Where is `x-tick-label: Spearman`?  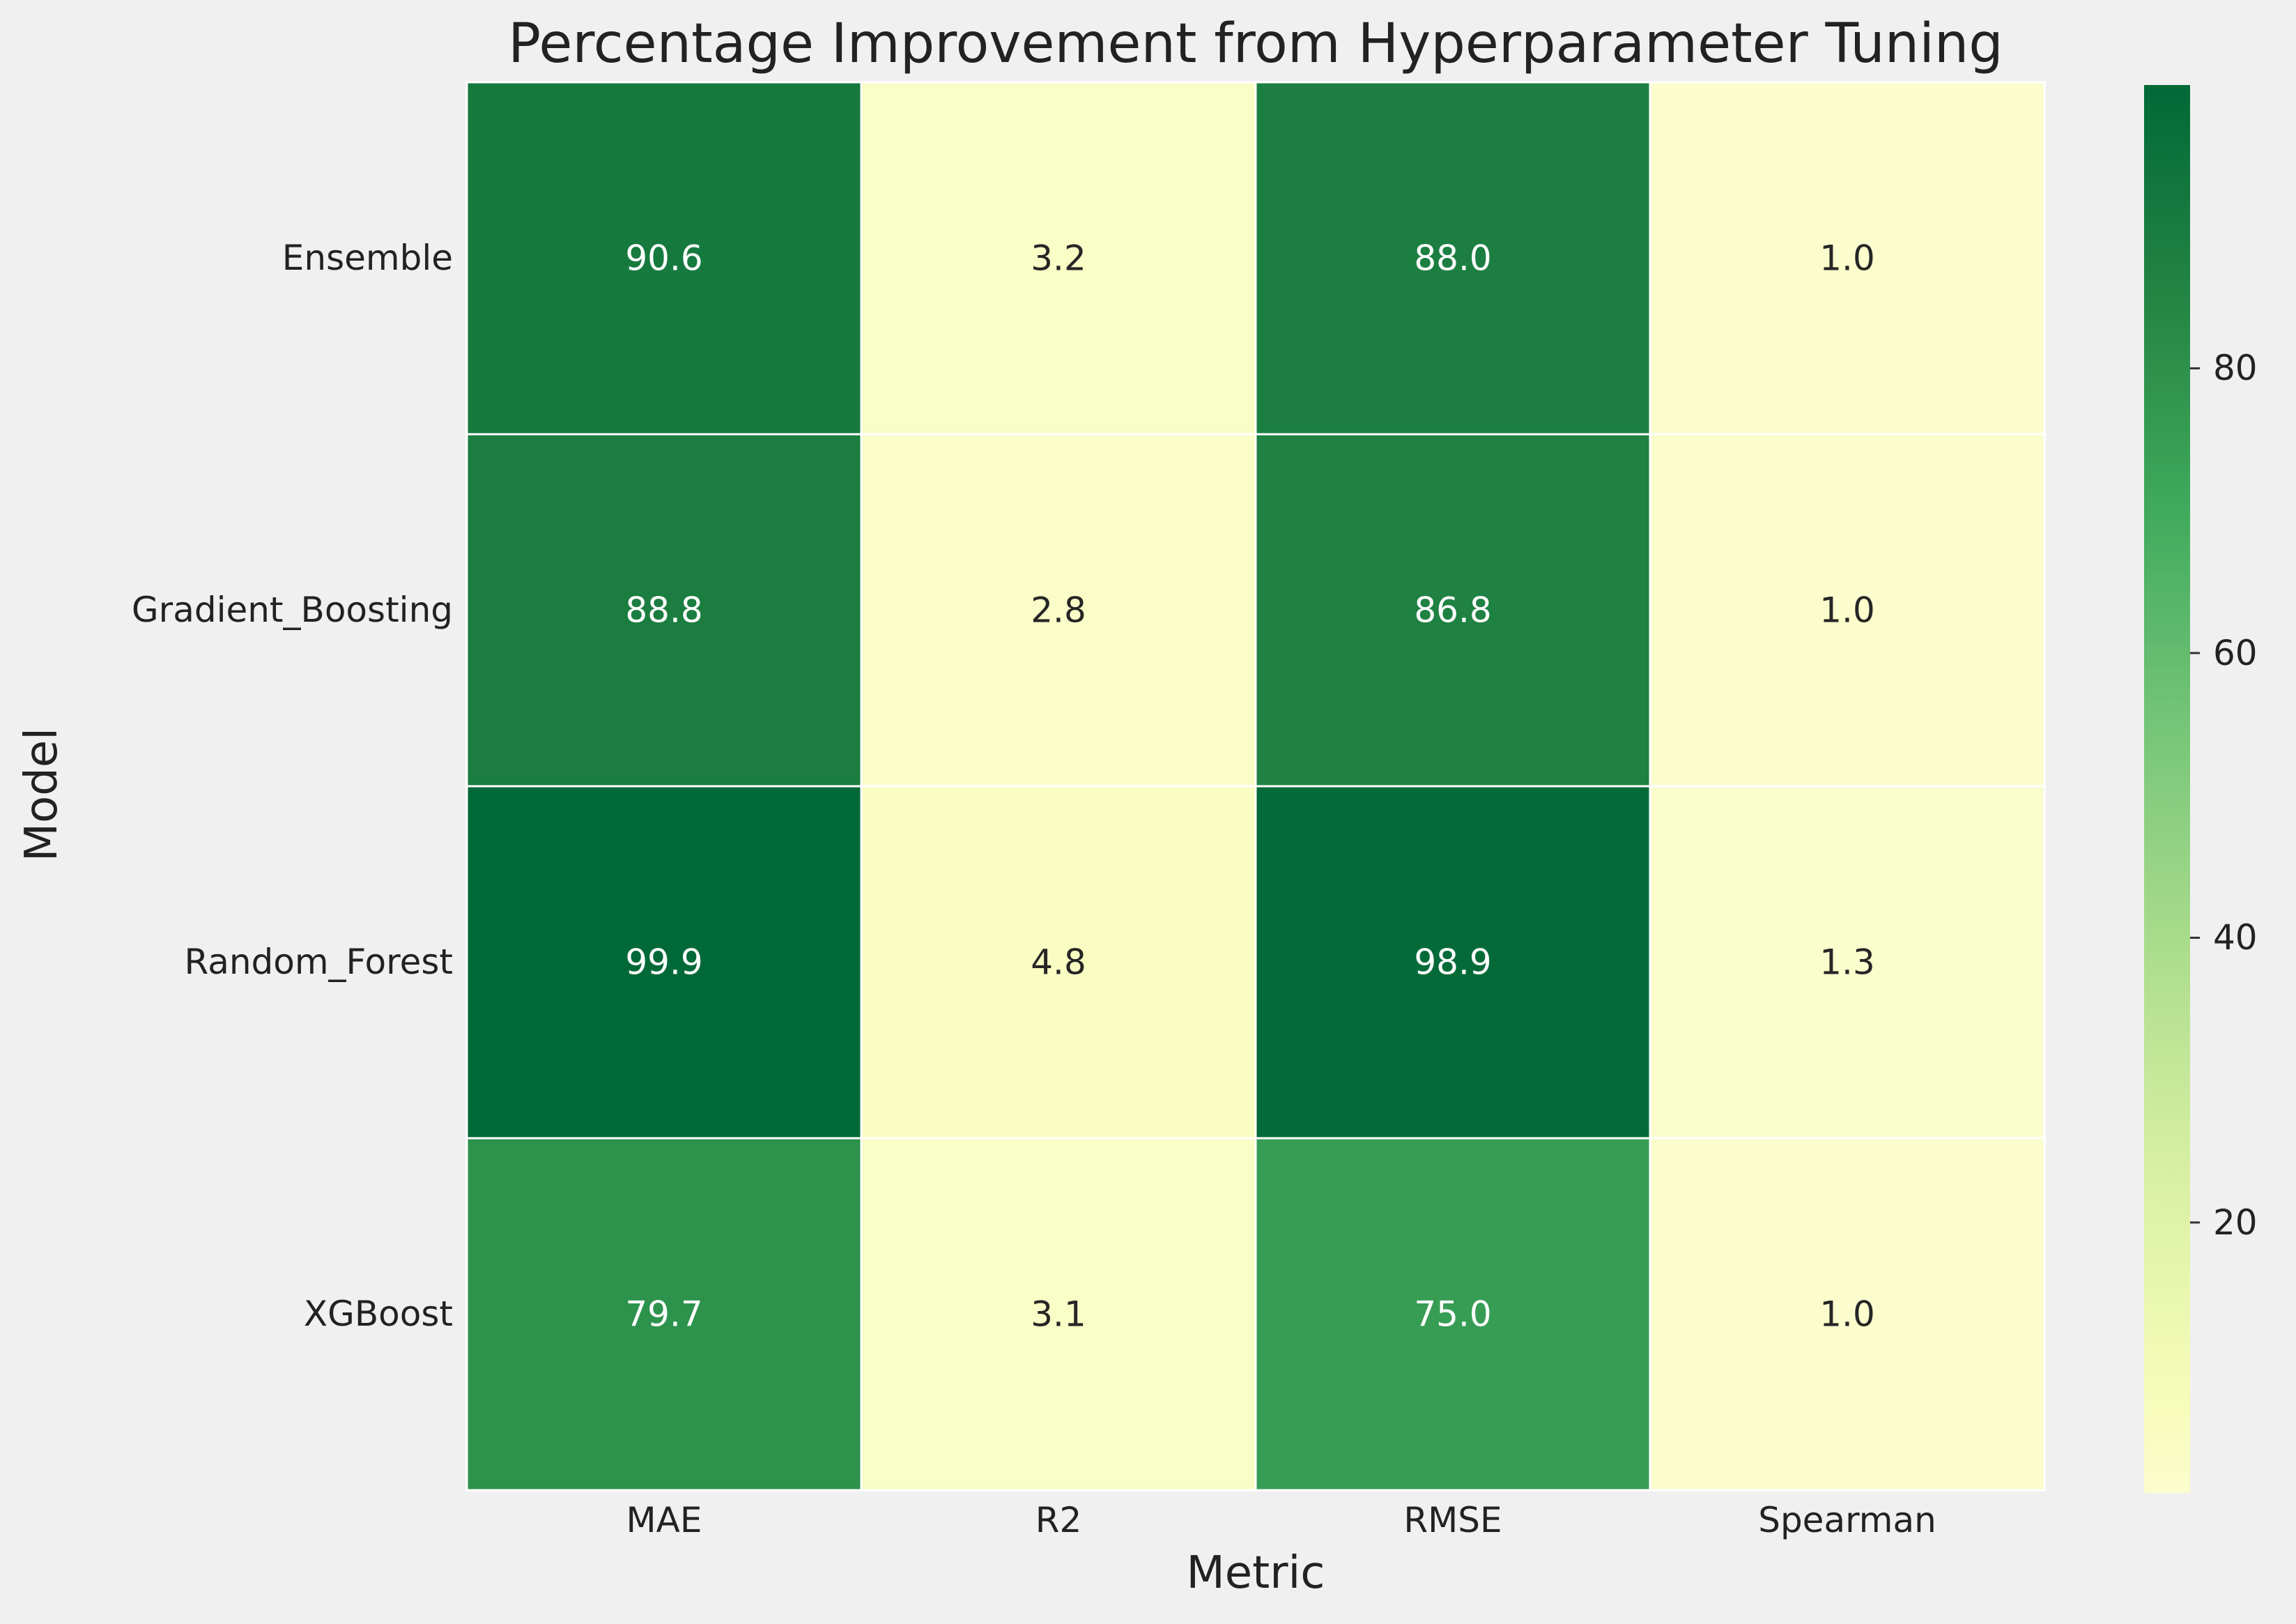
x-tick-label: Spearman is located at coordinates (1847, 1520).